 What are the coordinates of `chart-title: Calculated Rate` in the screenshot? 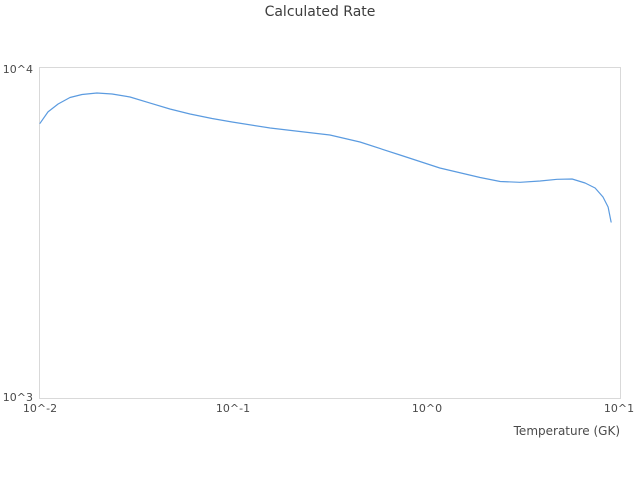 It's located at (320, 12).